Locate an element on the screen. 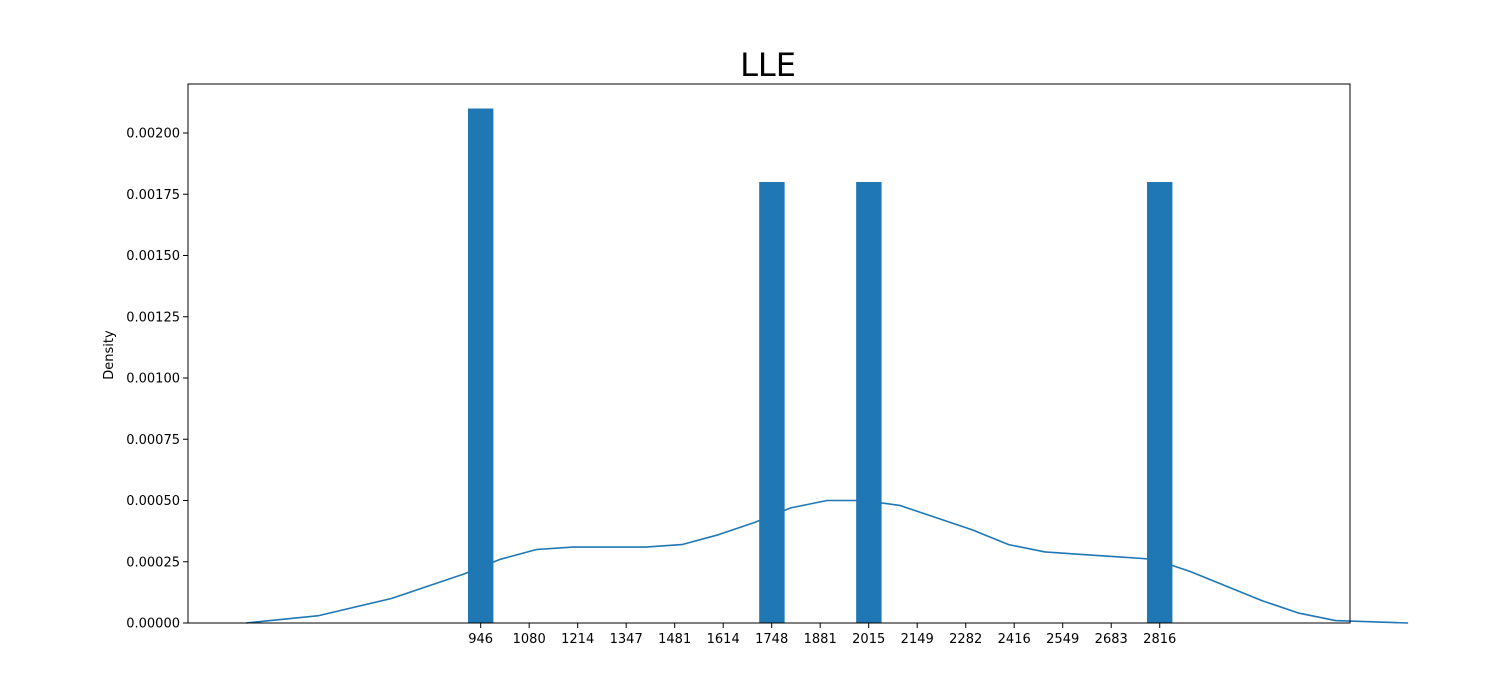 The height and width of the screenshot is (700, 1500). x-tick-label: 1080 is located at coordinates (529, 639).